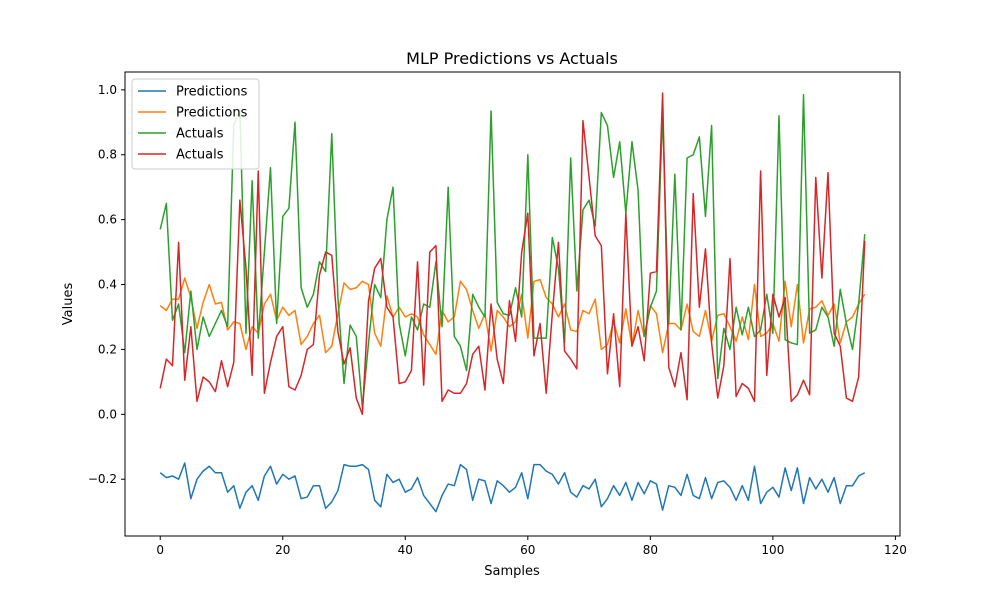 Image resolution: width=1000 pixels, height=600 pixels. I want to click on x-axis: 0 20 40 60 80 100 120, so click(531, 546).